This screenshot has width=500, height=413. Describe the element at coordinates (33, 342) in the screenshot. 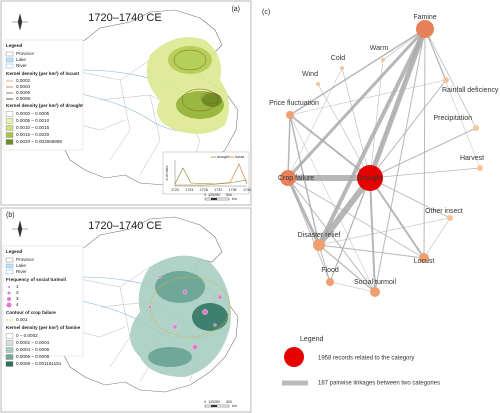

I see `legend-item: 0.0002 – 0.0004` at that location.